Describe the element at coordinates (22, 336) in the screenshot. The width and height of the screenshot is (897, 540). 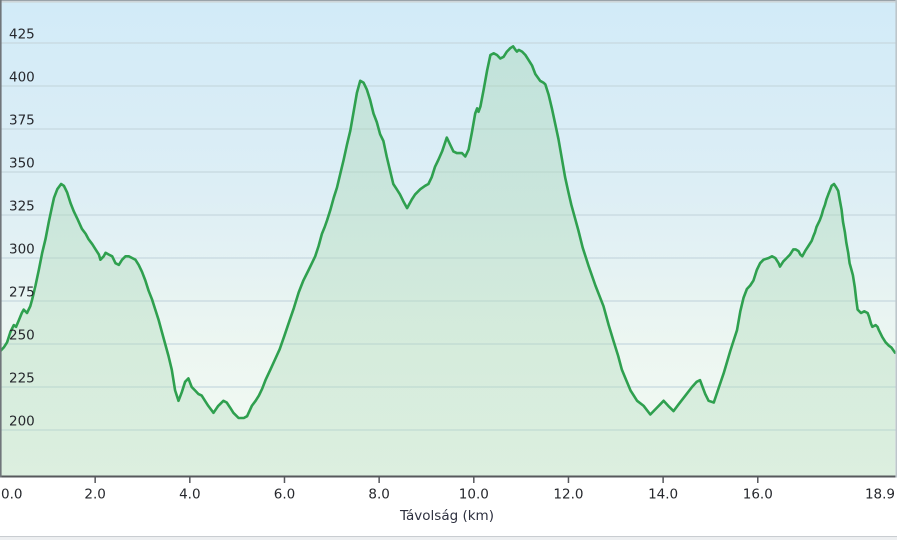
I see `y-axis-label: 250` at that location.